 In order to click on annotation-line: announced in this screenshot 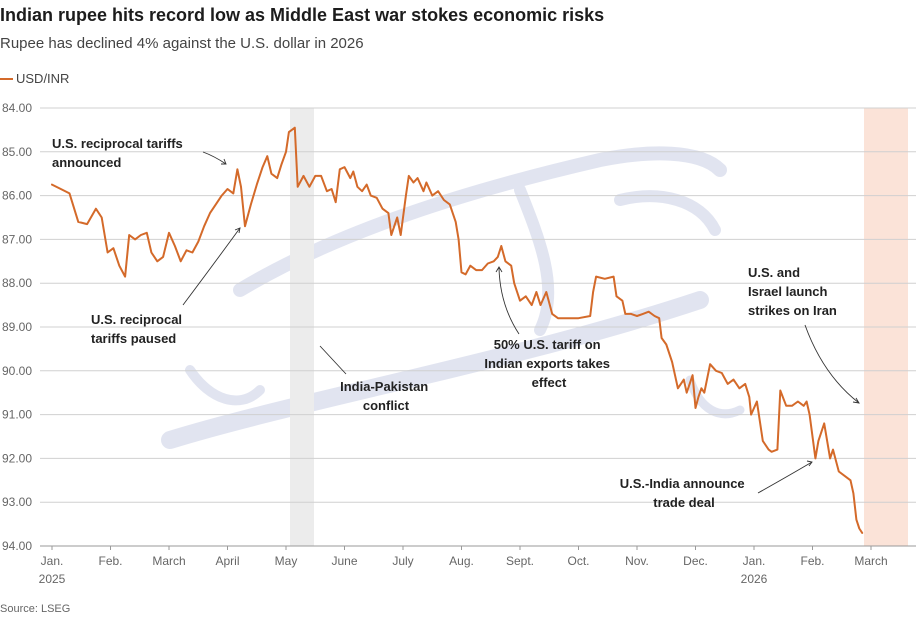, I will do `click(86, 162)`.